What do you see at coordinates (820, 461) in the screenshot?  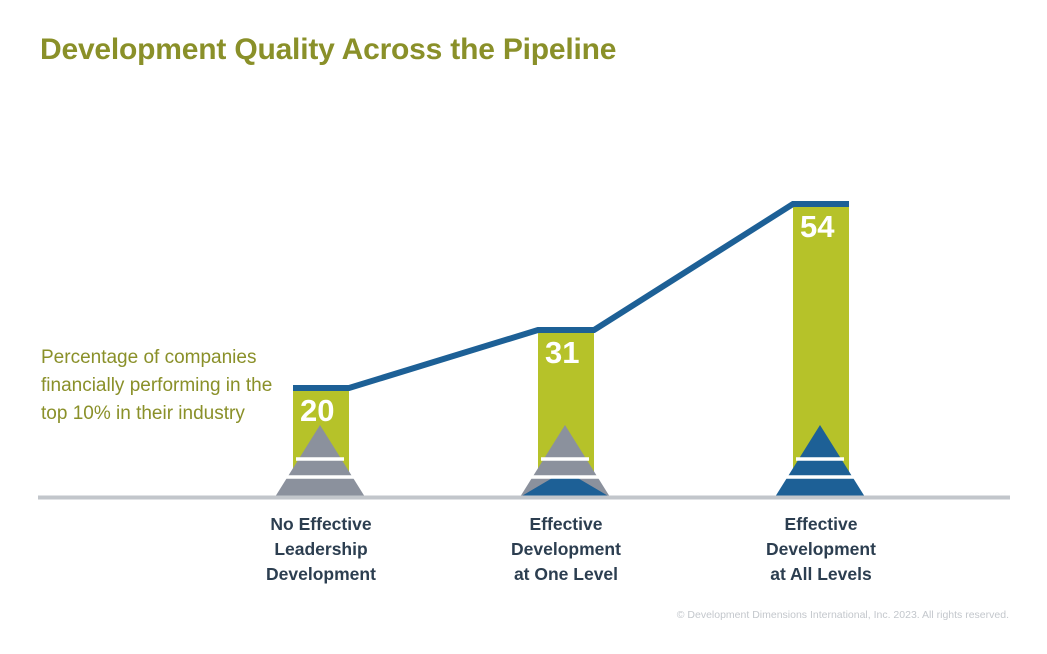 I see `pyramid-icon-effective-development-all-levels` at bounding box center [820, 461].